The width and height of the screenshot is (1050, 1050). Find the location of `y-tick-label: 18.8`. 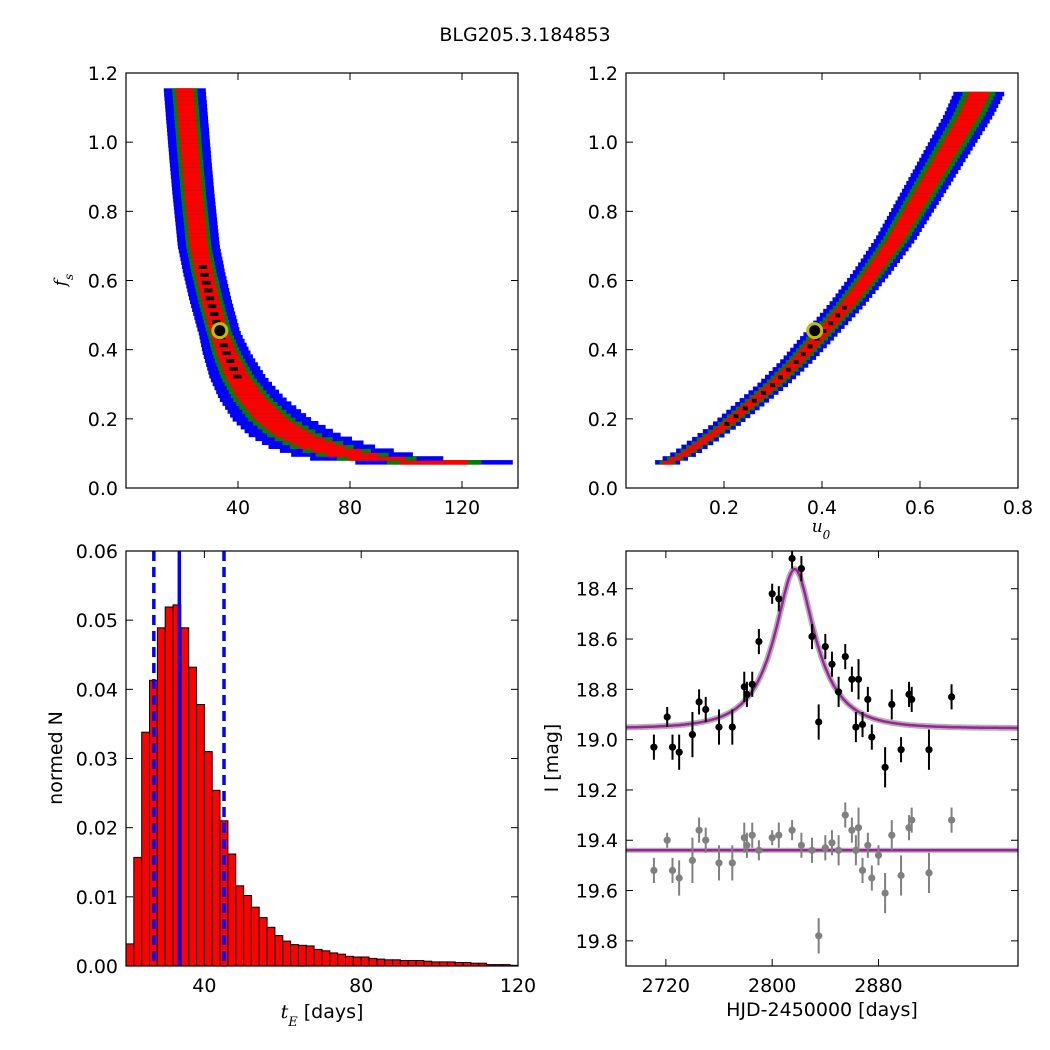

y-tick-label: 18.8 is located at coordinates (597, 690).